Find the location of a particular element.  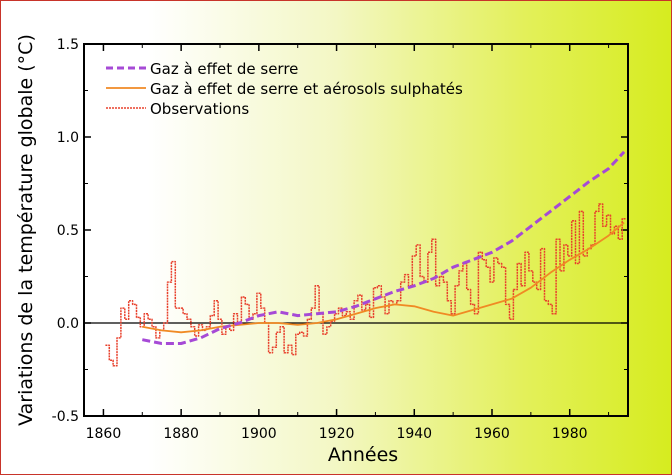

x-tick-label: 1860 is located at coordinates (104, 434).